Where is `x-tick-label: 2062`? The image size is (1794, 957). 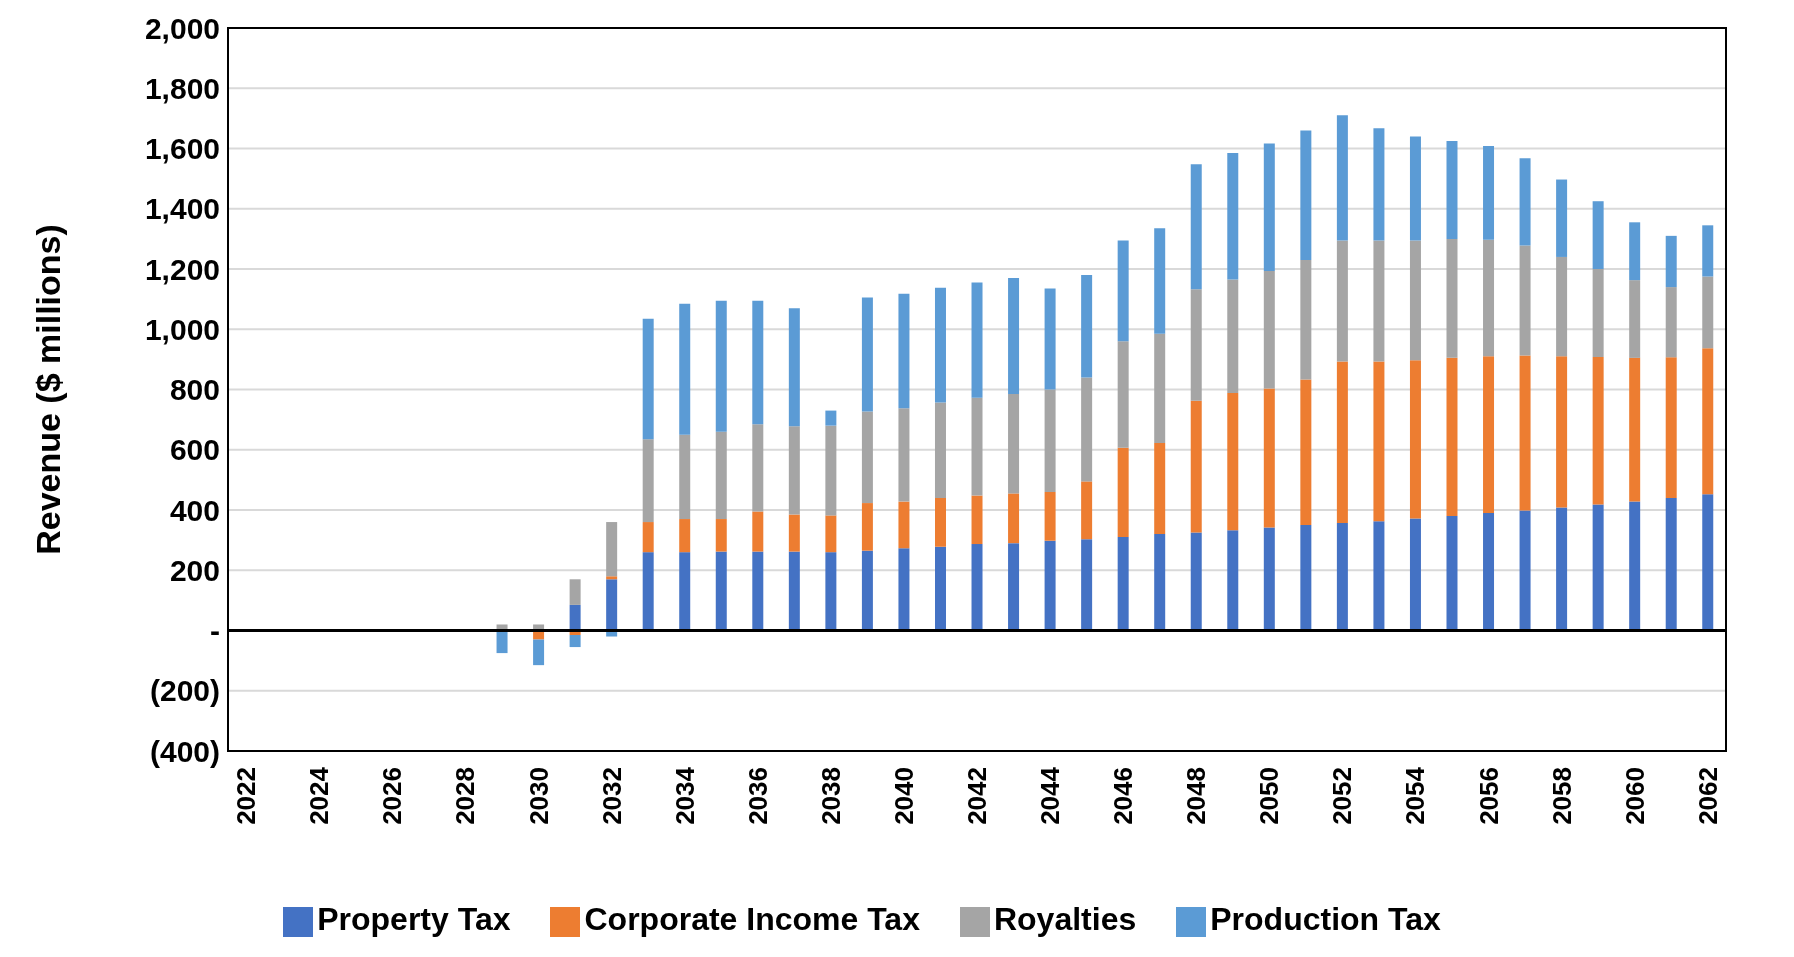 x-tick-label: 2062 is located at coordinates (1707, 796).